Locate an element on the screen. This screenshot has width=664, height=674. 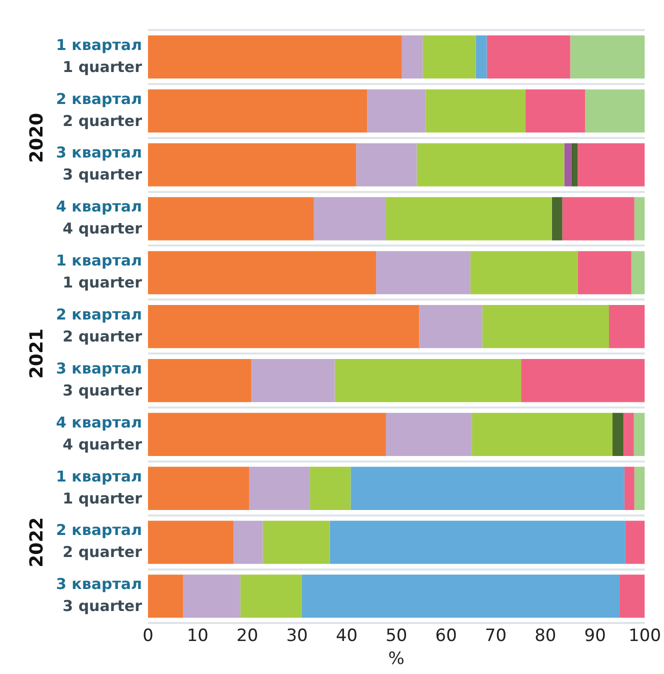
x-tick-label: 90 is located at coordinates (595, 636).